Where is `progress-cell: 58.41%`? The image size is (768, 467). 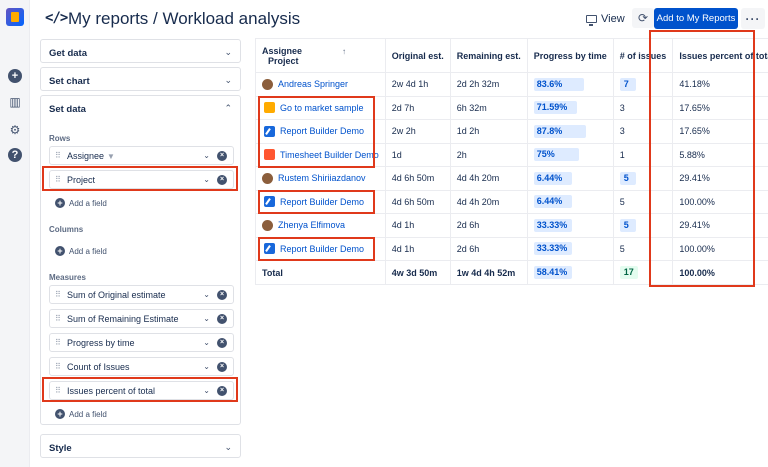
progress-cell: 58.41% is located at coordinates (570, 272).